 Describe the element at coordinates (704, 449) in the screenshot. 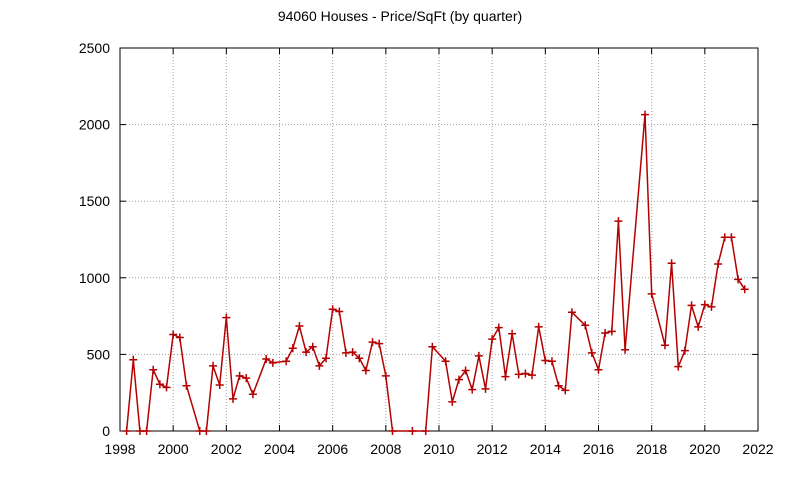

I see `x-tick-label: 2020` at that location.